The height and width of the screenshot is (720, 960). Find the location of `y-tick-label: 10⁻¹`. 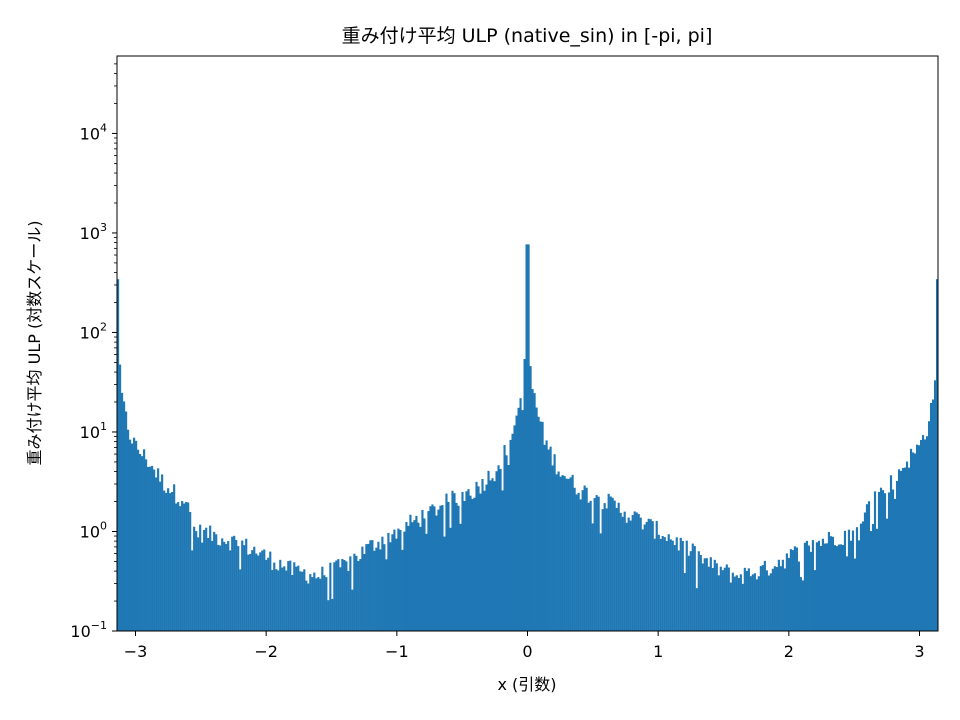

y-tick-label: 10⁻¹ is located at coordinates (88, 630).